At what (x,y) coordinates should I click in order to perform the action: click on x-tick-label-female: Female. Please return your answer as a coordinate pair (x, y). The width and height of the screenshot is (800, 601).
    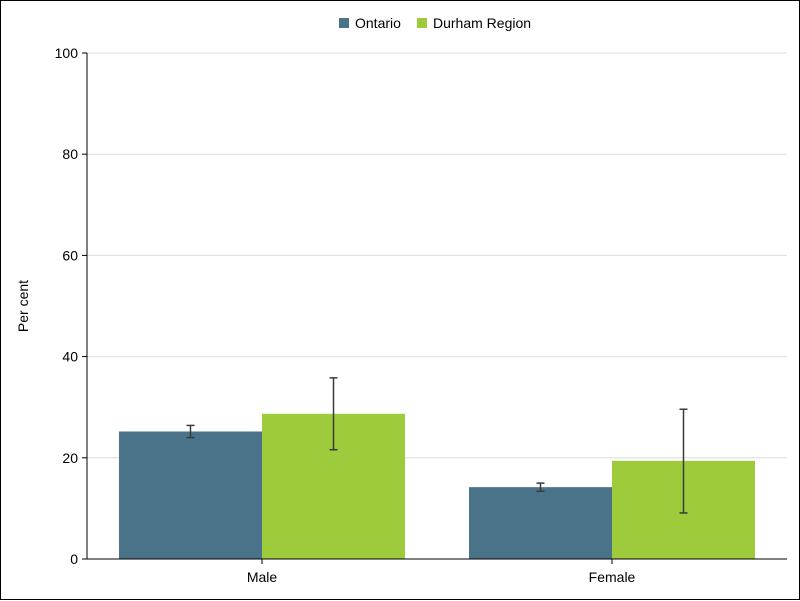
    Looking at the image, I should click on (612, 577).